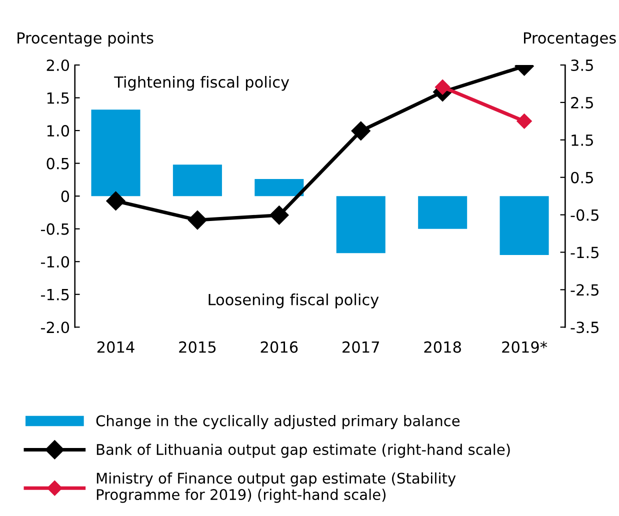 Image resolution: width=619 pixels, height=516 pixels. I want to click on y-tick-label: -1.5, so click(54, 294).